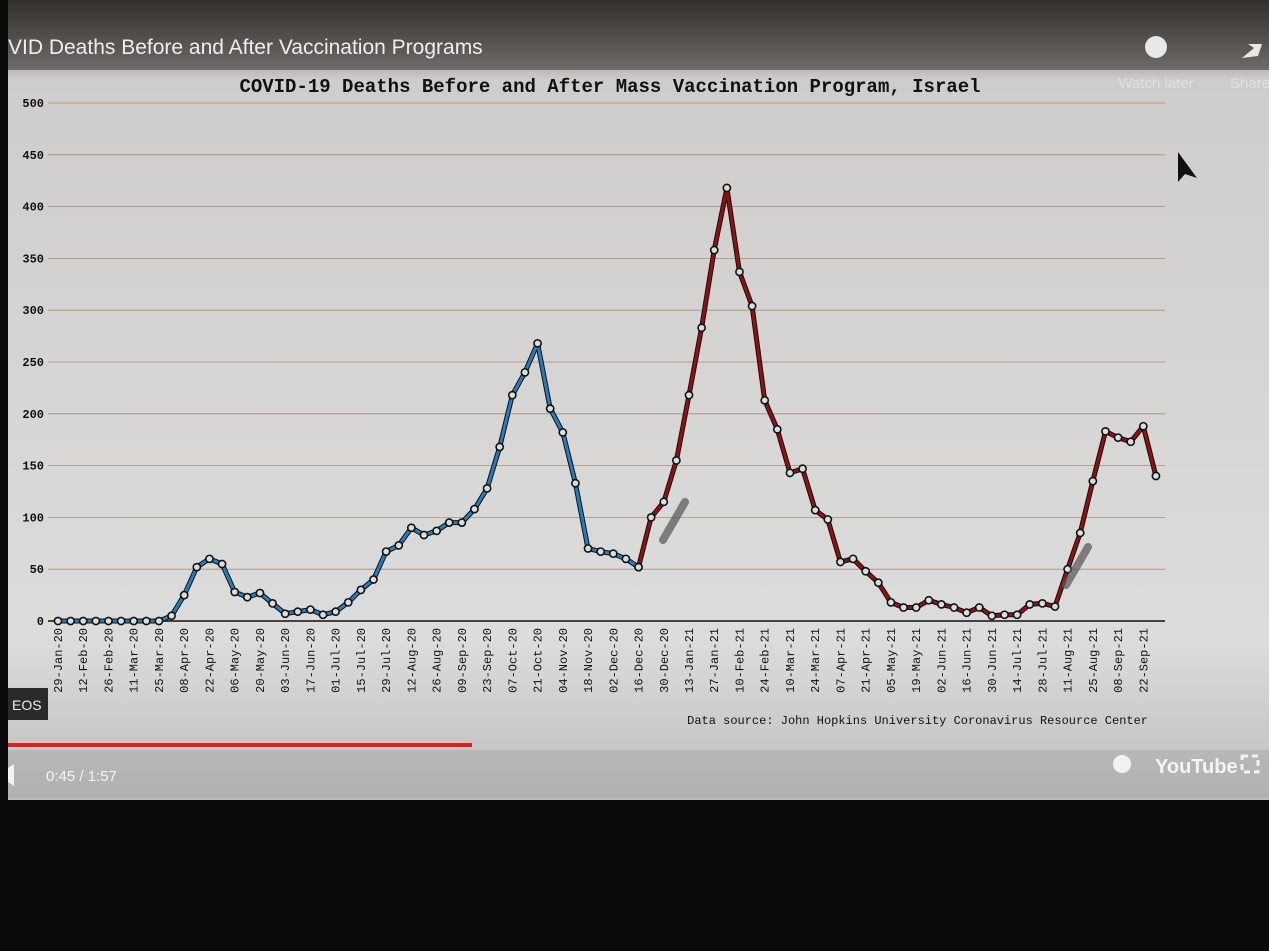 This screenshot has width=1269, height=951. What do you see at coordinates (210, 660) in the screenshot?
I see `x-tick-label: 22-Apr-20` at bounding box center [210, 660].